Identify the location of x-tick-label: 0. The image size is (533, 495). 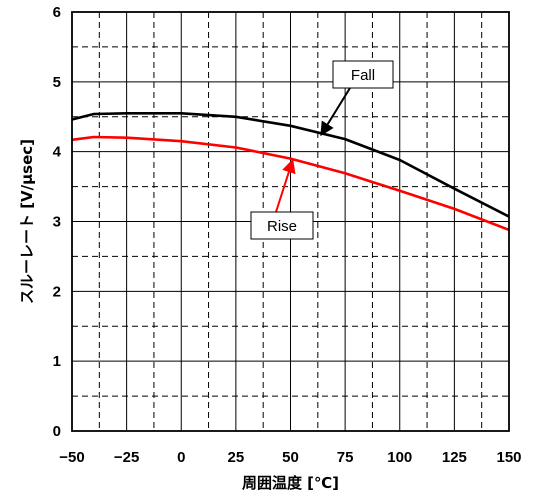
(181, 457).